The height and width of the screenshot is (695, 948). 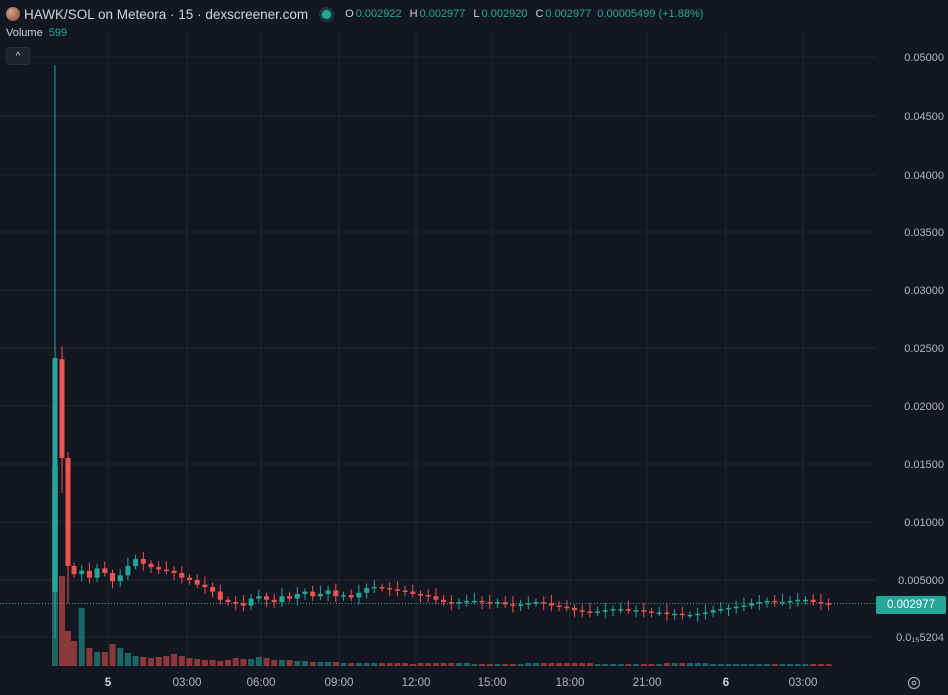 I want to click on low-key: L, so click(x=476, y=14).